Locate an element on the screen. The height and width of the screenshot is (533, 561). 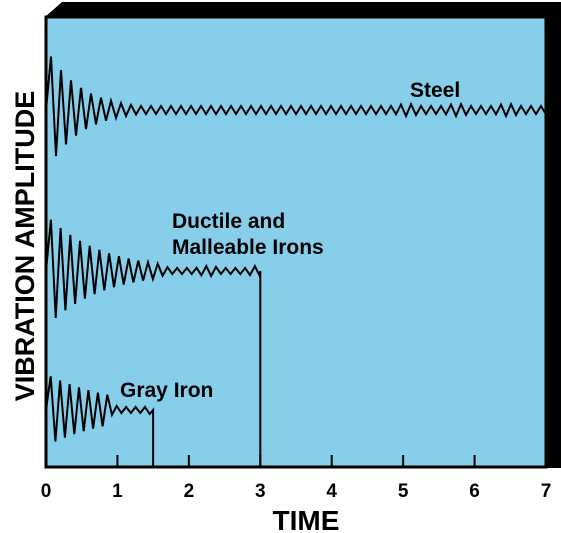
x-tick-label-5: 5 is located at coordinates (403, 491).